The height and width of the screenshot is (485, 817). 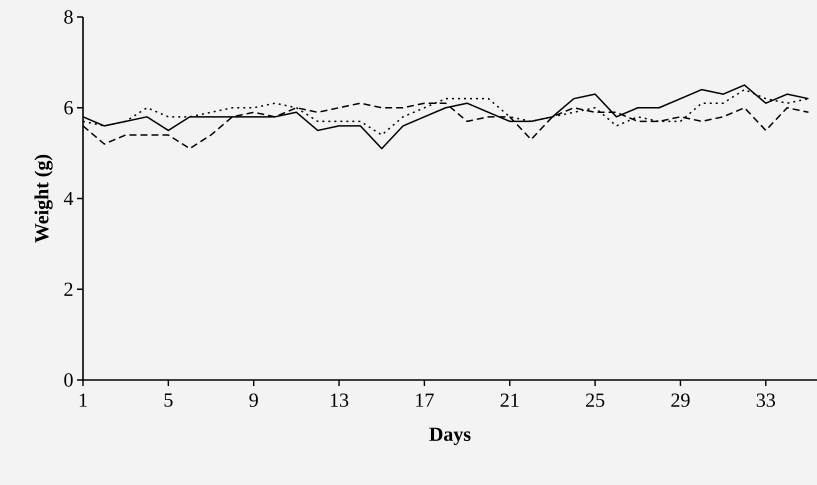 I want to click on x-tick-label: 13, so click(x=339, y=400).